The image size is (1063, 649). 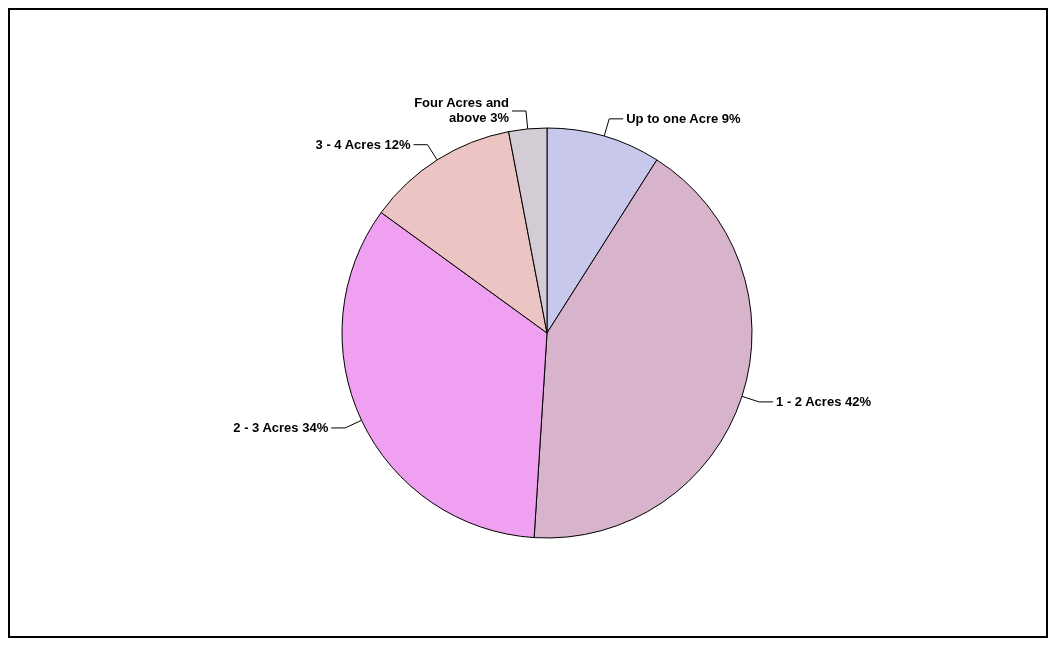 I want to click on slice-label: Four Acres and above 3%, so click(x=462, y=110).